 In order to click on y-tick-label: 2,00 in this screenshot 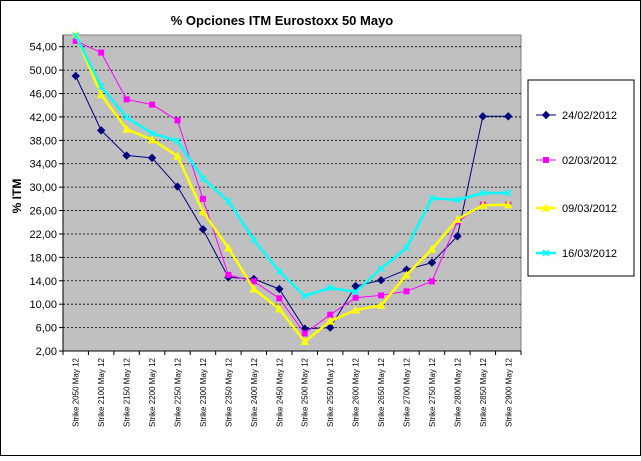, I will do `click(46, 352)`.